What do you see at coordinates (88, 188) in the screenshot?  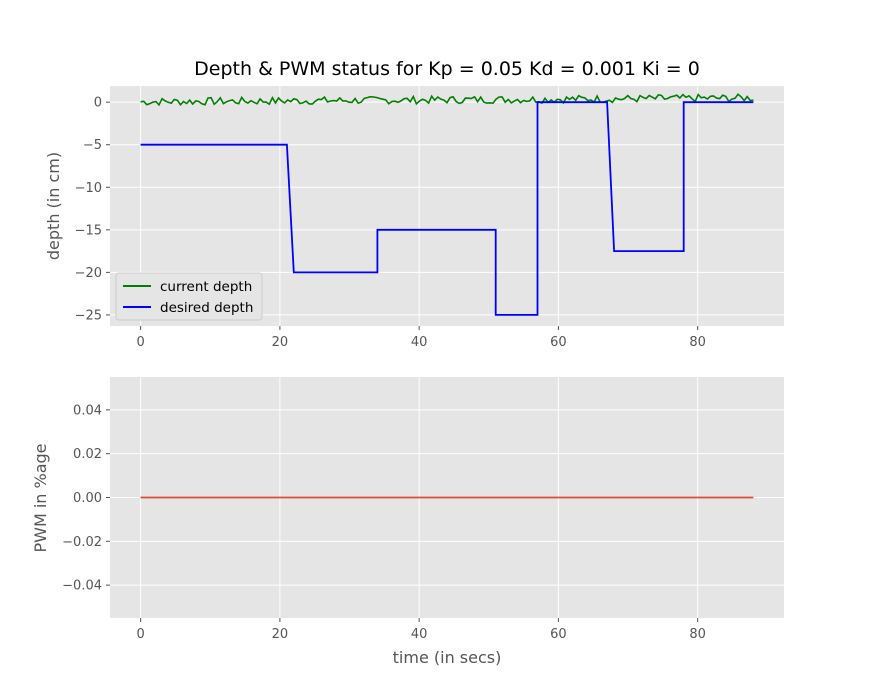 I see `depth-ytick-label: −10` at bounding box center [88, 188].